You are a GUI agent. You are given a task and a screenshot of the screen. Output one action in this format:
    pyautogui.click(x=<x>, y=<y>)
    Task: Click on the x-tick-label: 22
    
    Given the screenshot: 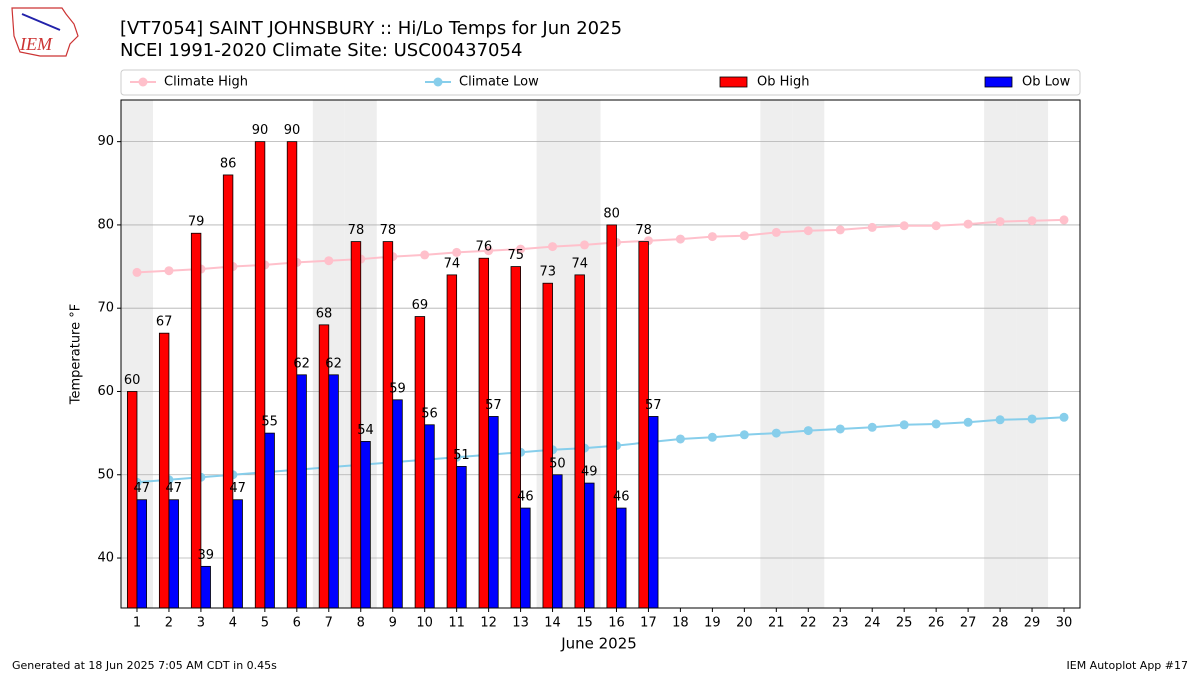 What is the action you would take?
    pyautogui.click(x=808, y=623)
    